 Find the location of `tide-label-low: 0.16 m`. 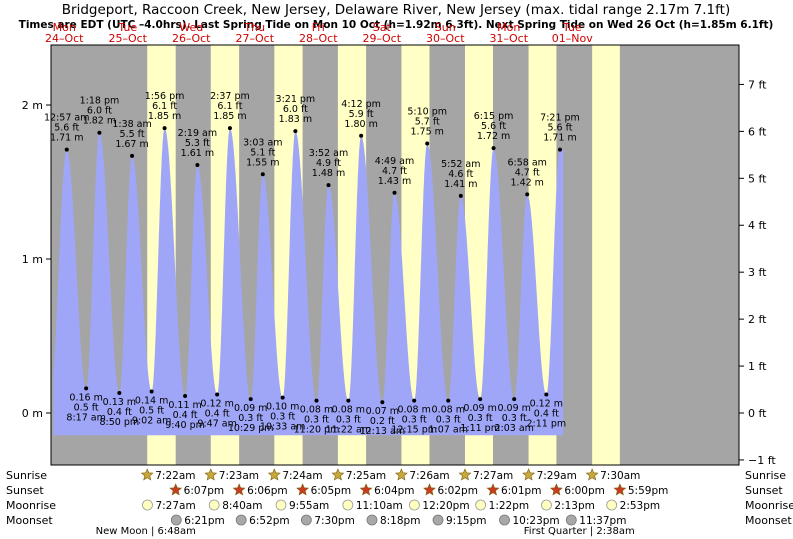

tide-label-low: 0.16 m is located at coordinates (85, 397).